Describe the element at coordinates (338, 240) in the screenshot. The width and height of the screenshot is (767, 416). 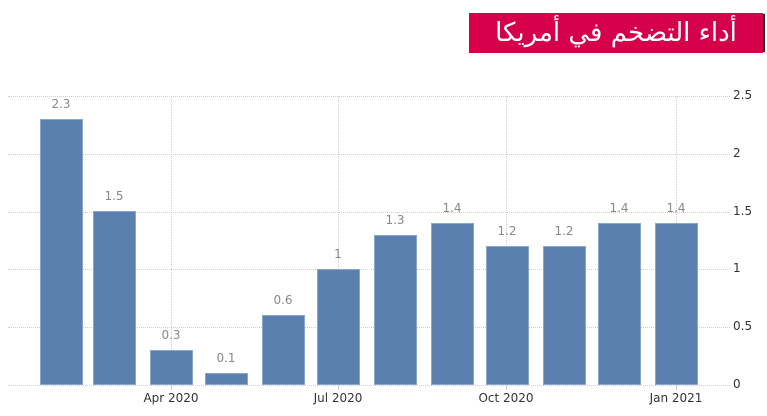
I see `vgrid-jul-2020` at that location.